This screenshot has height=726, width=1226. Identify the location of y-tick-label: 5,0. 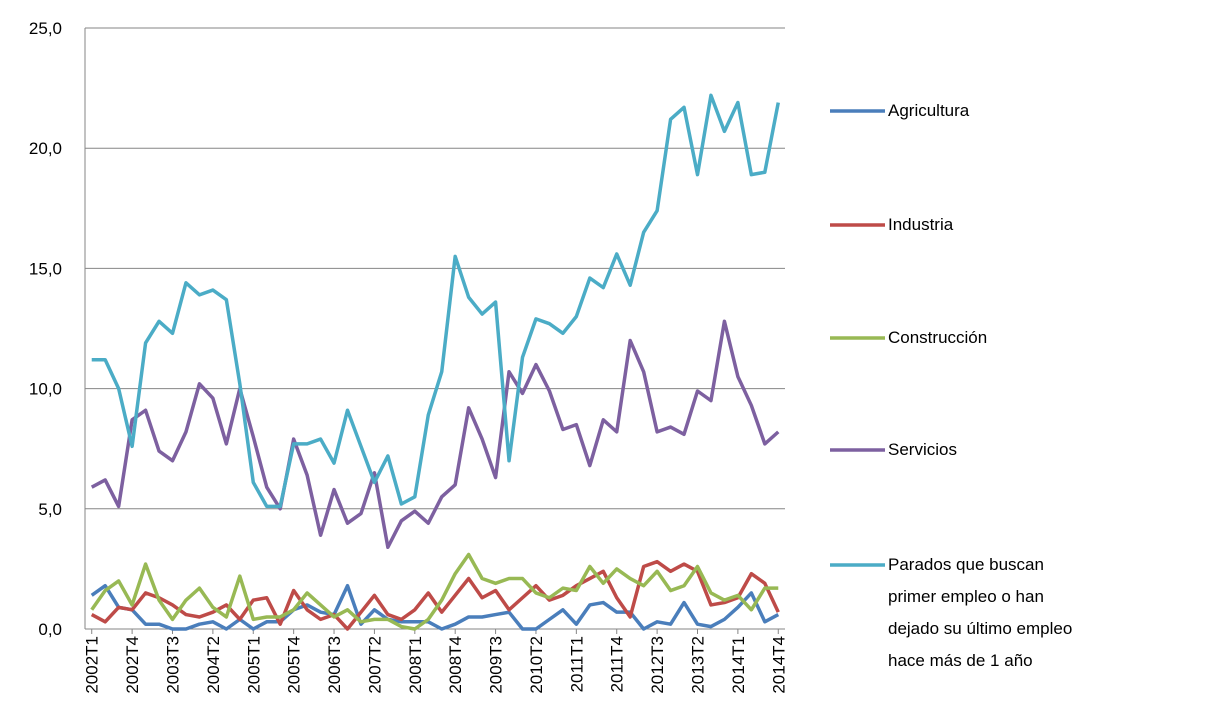
(50, 509).